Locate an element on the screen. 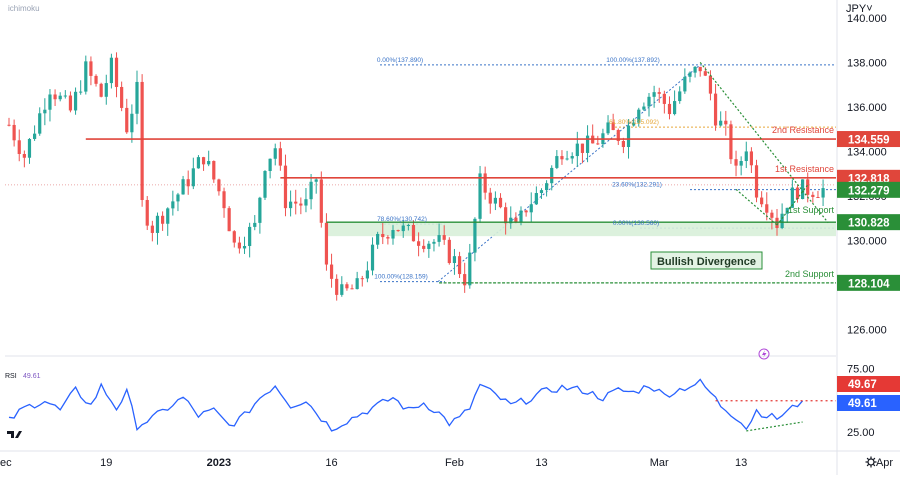 The width and height of the screenshot is (900, 480). projection-line is located at coordinates (792, 205).